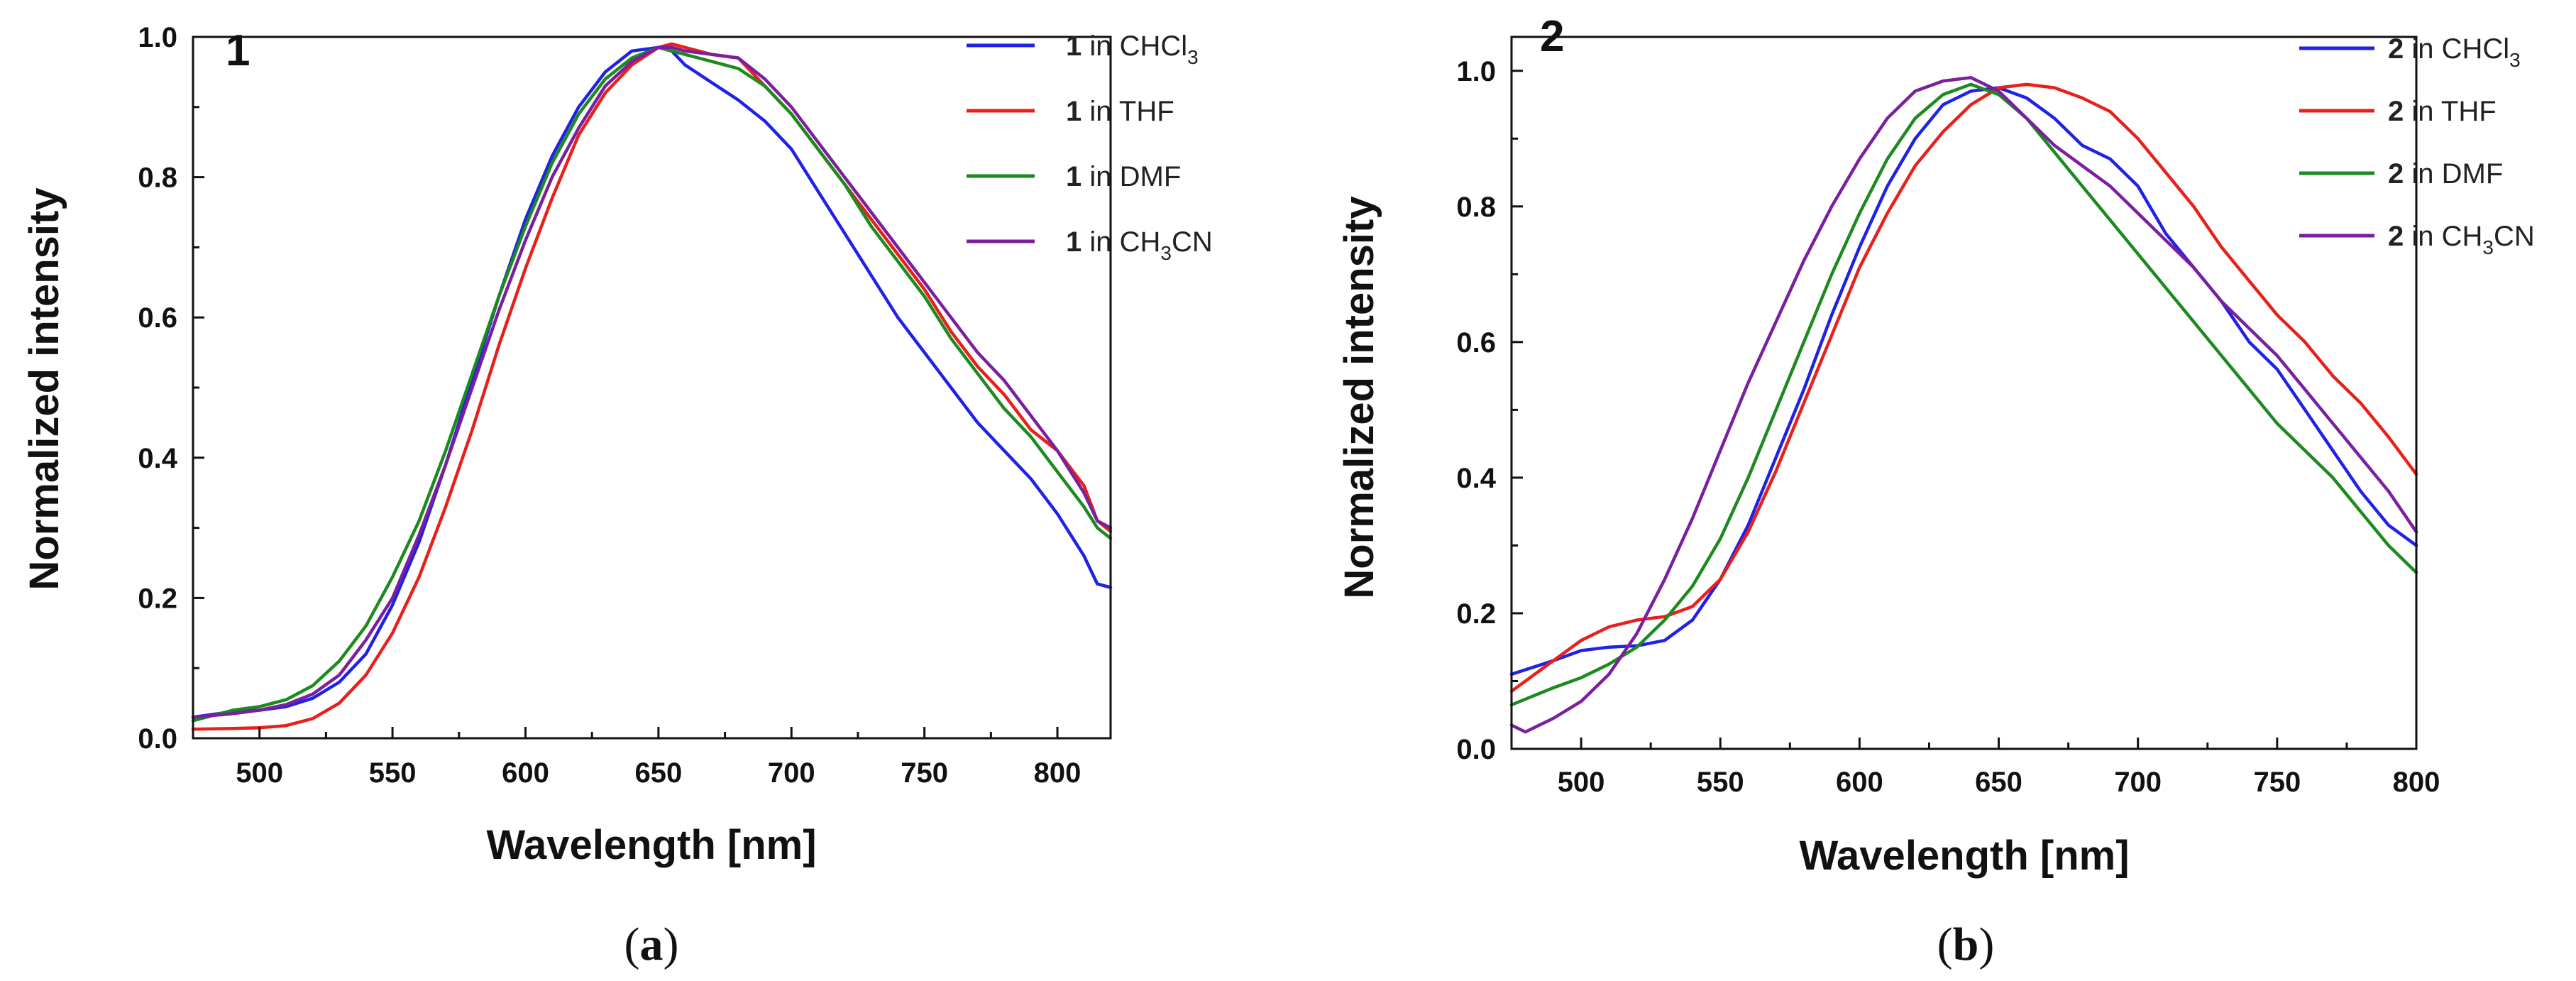  What do you see at coordinates (1552, 36) in the screenshot?
I see `panel-label: 2` at bounding box center [1552, 36].